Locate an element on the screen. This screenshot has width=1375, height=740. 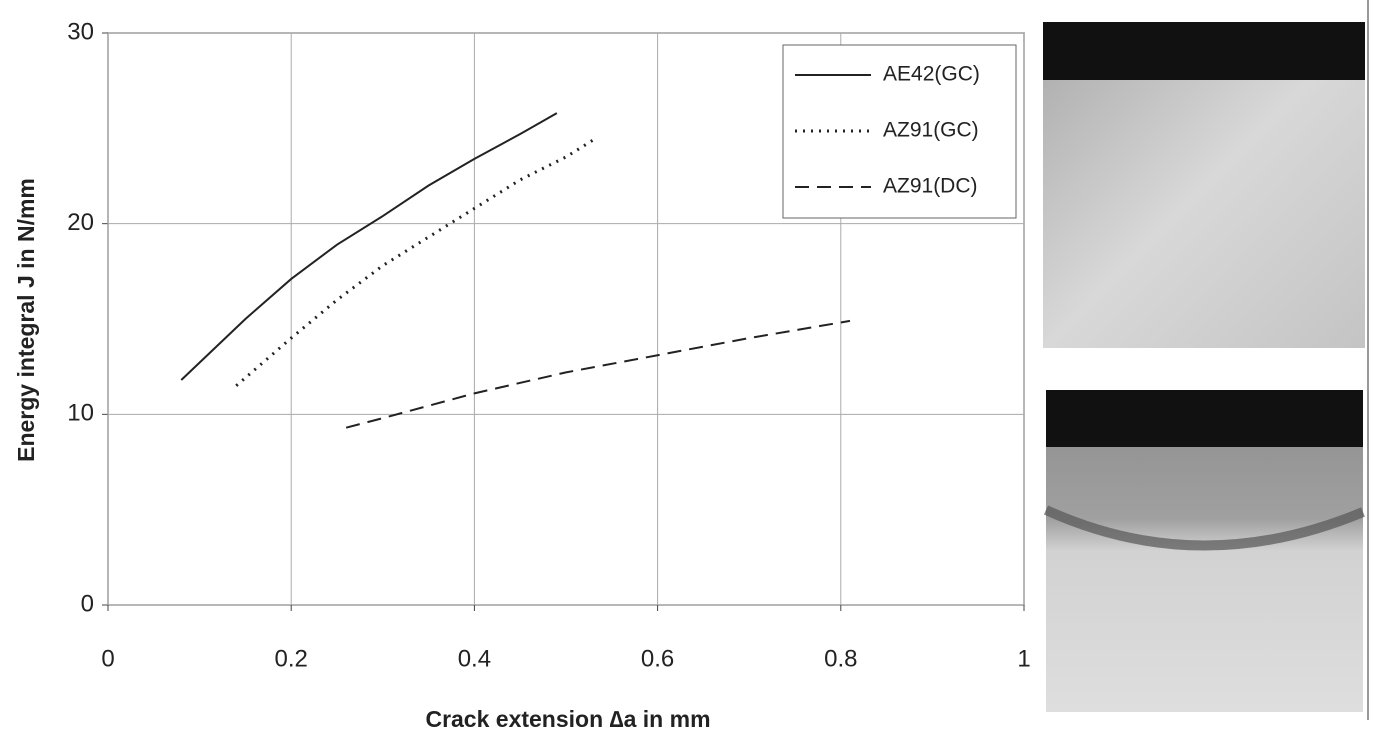
legend-label: AE42(GC) is located at coordinates (931, 74).